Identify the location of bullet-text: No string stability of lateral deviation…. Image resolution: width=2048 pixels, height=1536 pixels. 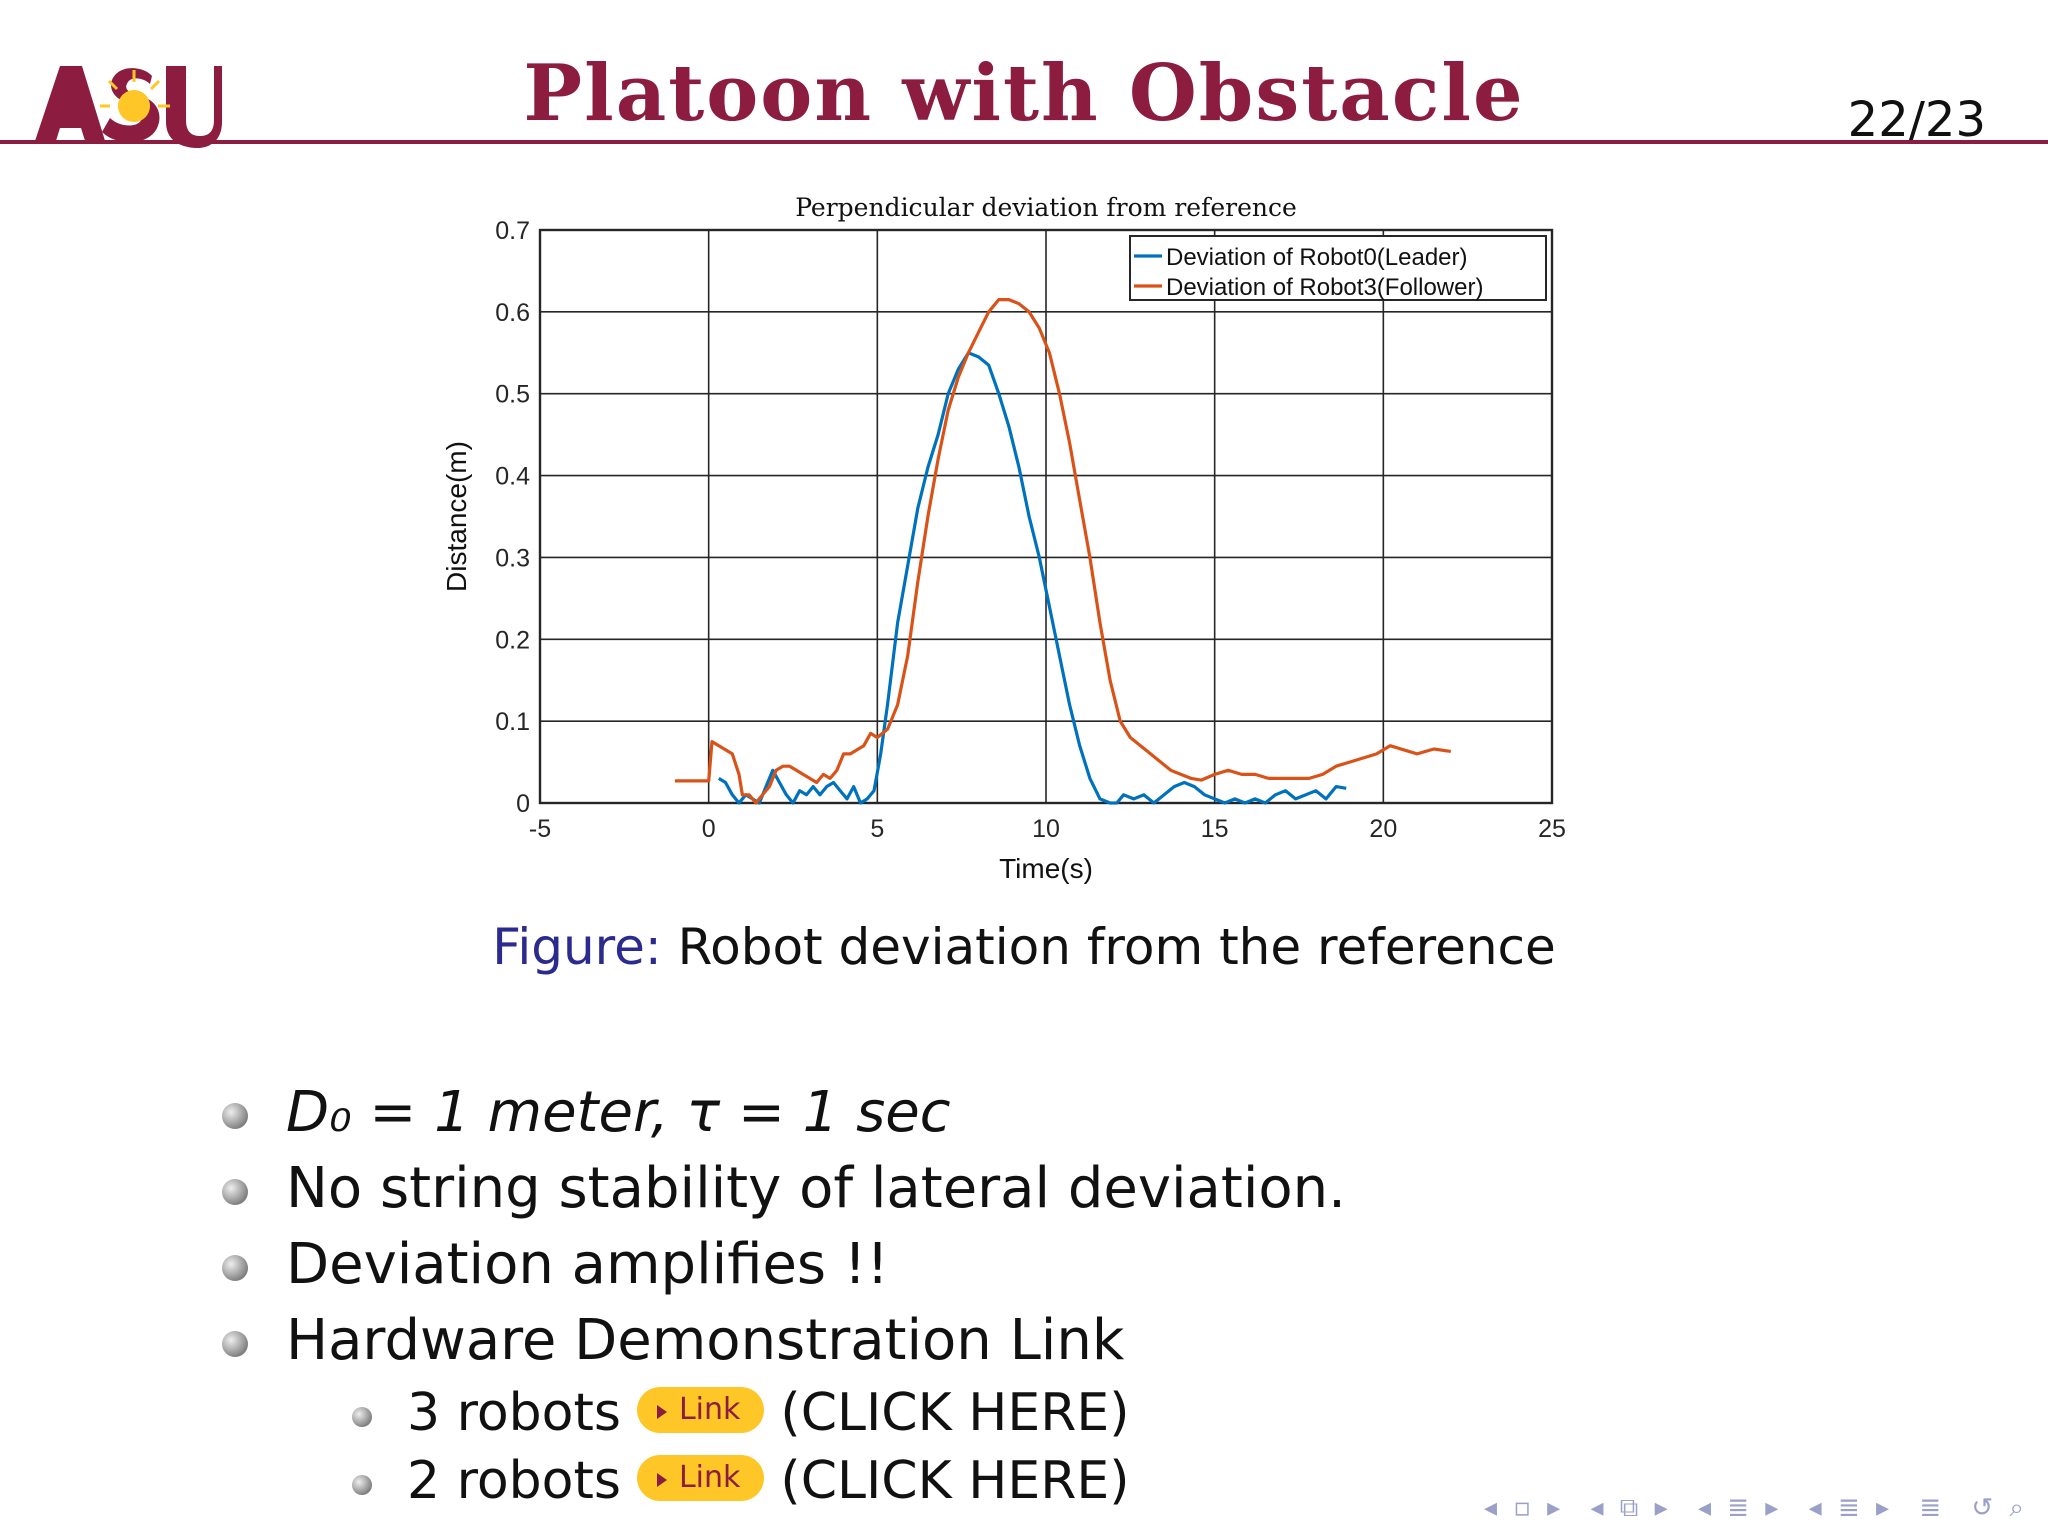
(816, 1188).